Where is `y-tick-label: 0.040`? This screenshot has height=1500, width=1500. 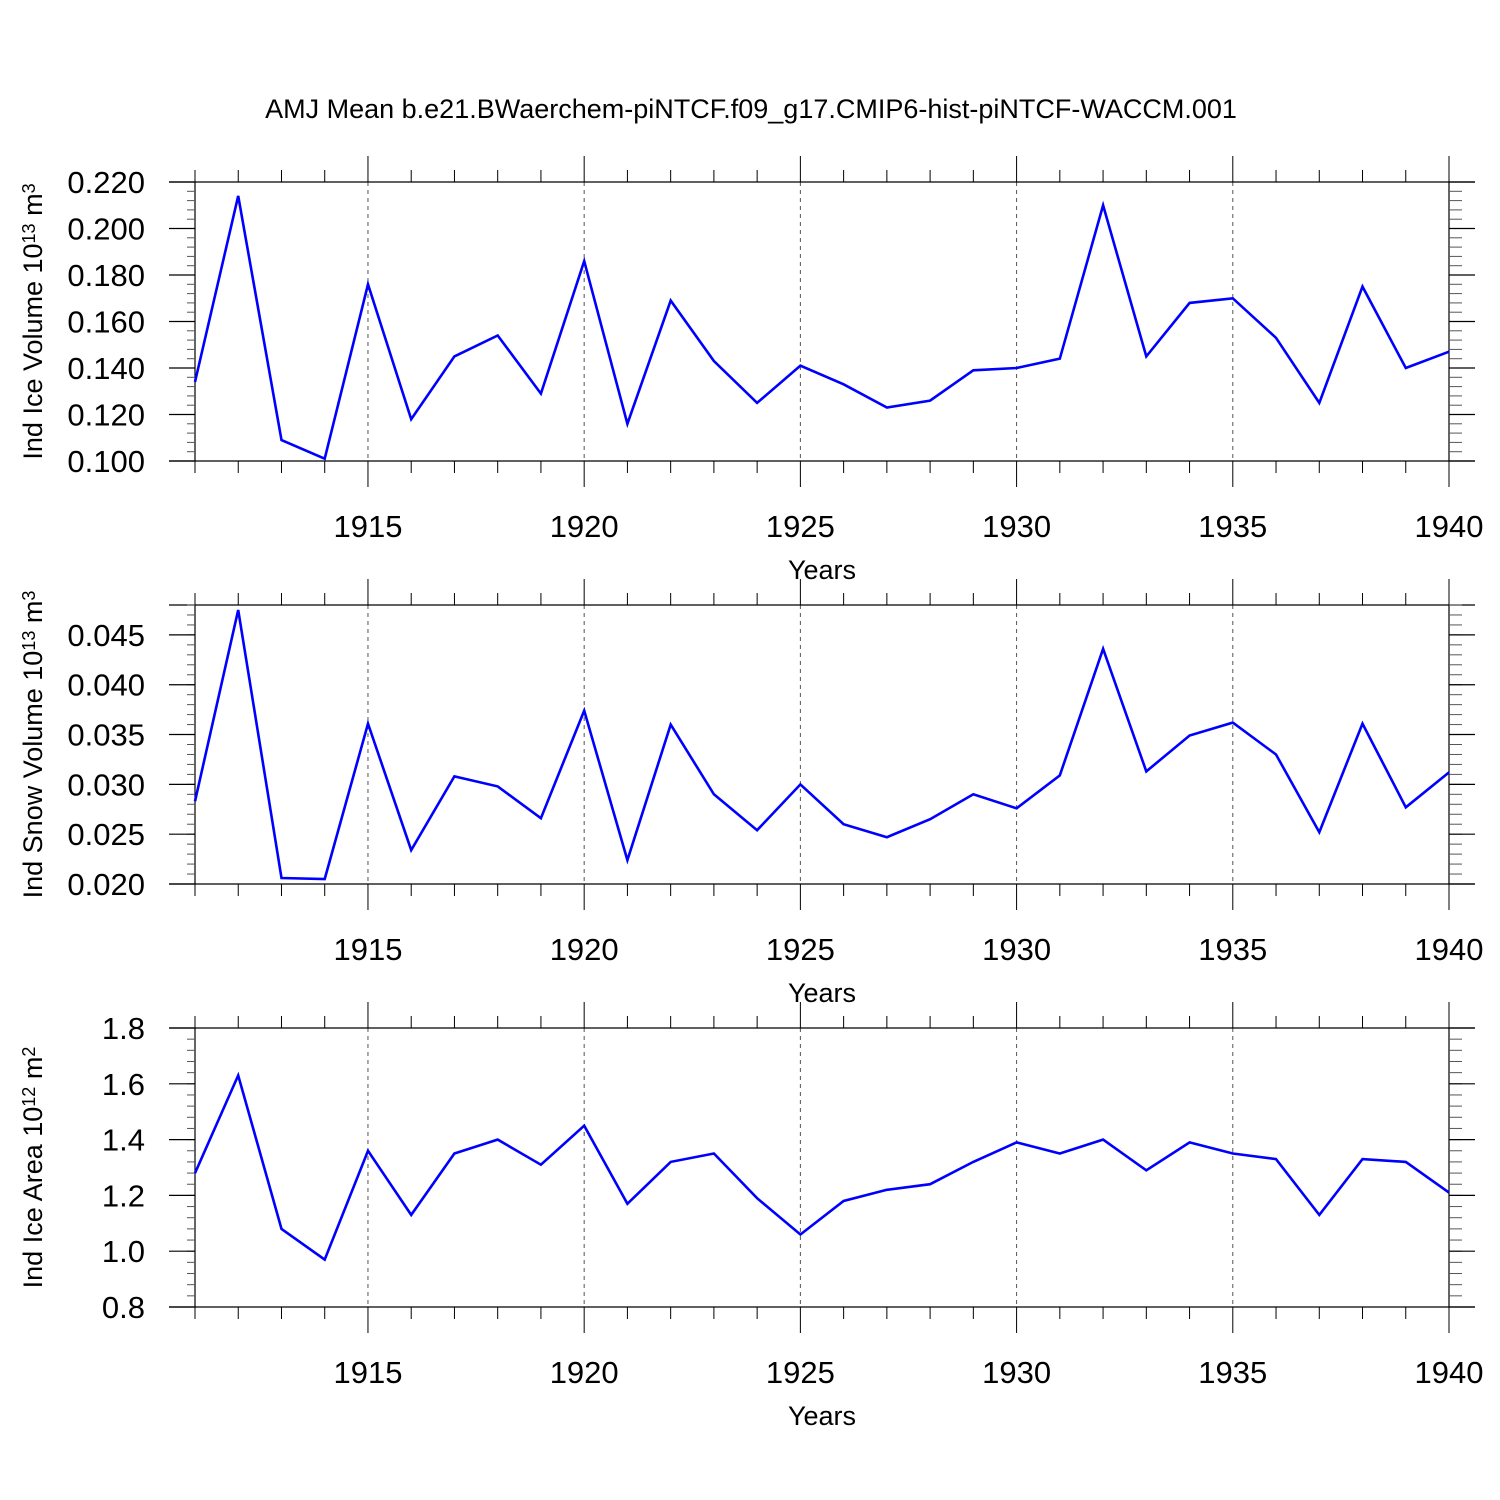 y-tick-label: 0.040 is located at coordinates (106, 685).